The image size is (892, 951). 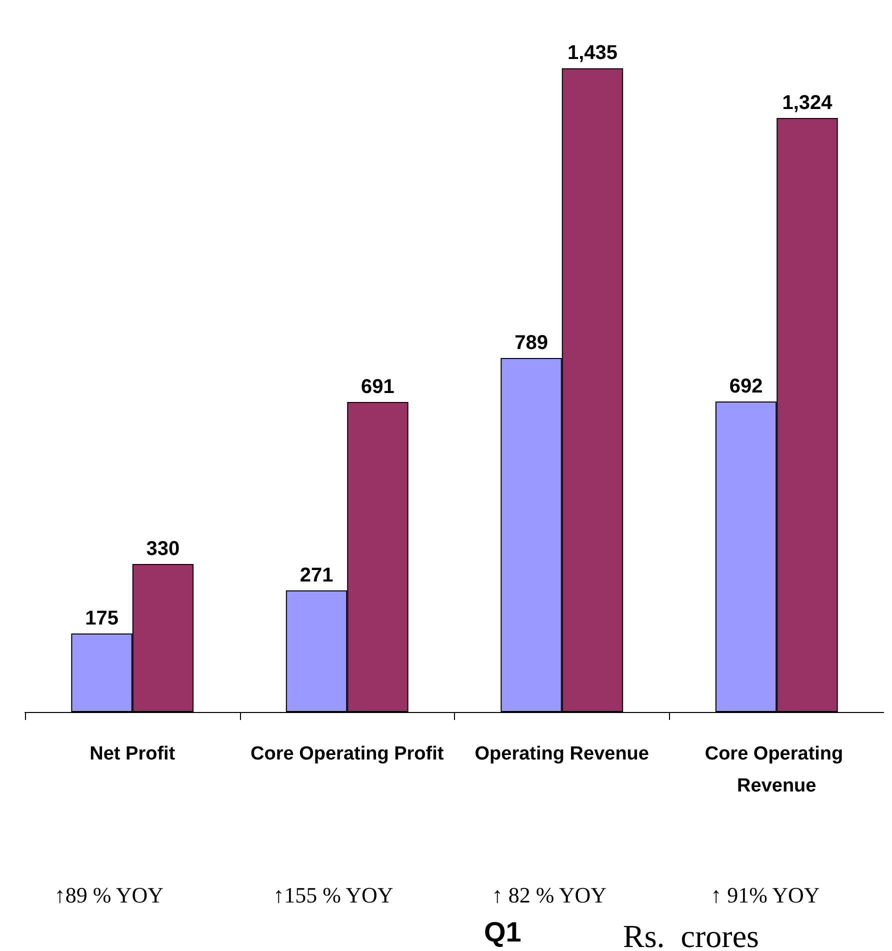 What do you see at coordinates (808, 103) in the screenshot?
I see `data-label: 1,324` at bounding box center [808, 103].